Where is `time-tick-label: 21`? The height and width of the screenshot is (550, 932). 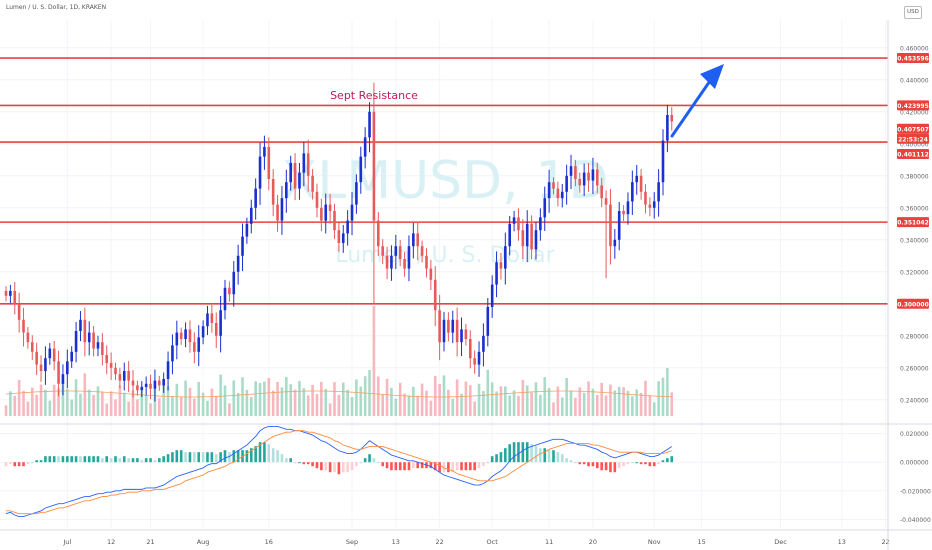 time-tick-label: 21 is located at coordinates (150, 542).